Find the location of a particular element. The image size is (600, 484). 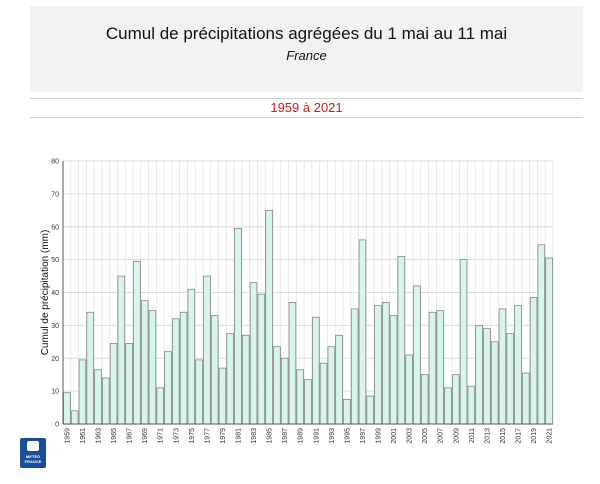

x-tick-label: 1967 is located at coordinates (130, 436).